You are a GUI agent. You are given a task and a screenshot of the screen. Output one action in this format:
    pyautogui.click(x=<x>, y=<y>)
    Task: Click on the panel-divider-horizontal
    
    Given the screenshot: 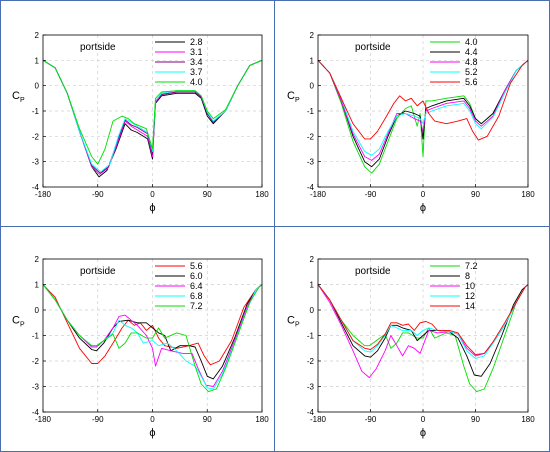 What is the action you would take?
    pyautogui.click(x=275, y=226)
    